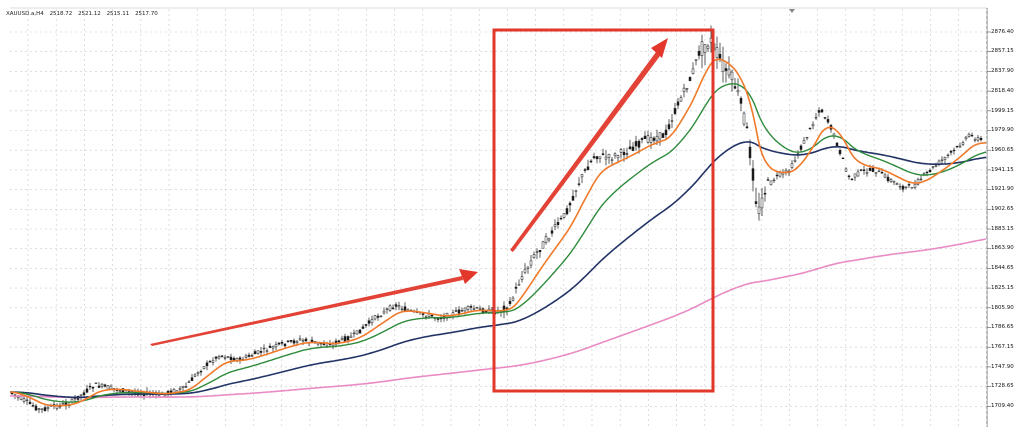 This screenshot has height=427, width=1024. I want to click on arrowhead-icon, so click(659, 48).